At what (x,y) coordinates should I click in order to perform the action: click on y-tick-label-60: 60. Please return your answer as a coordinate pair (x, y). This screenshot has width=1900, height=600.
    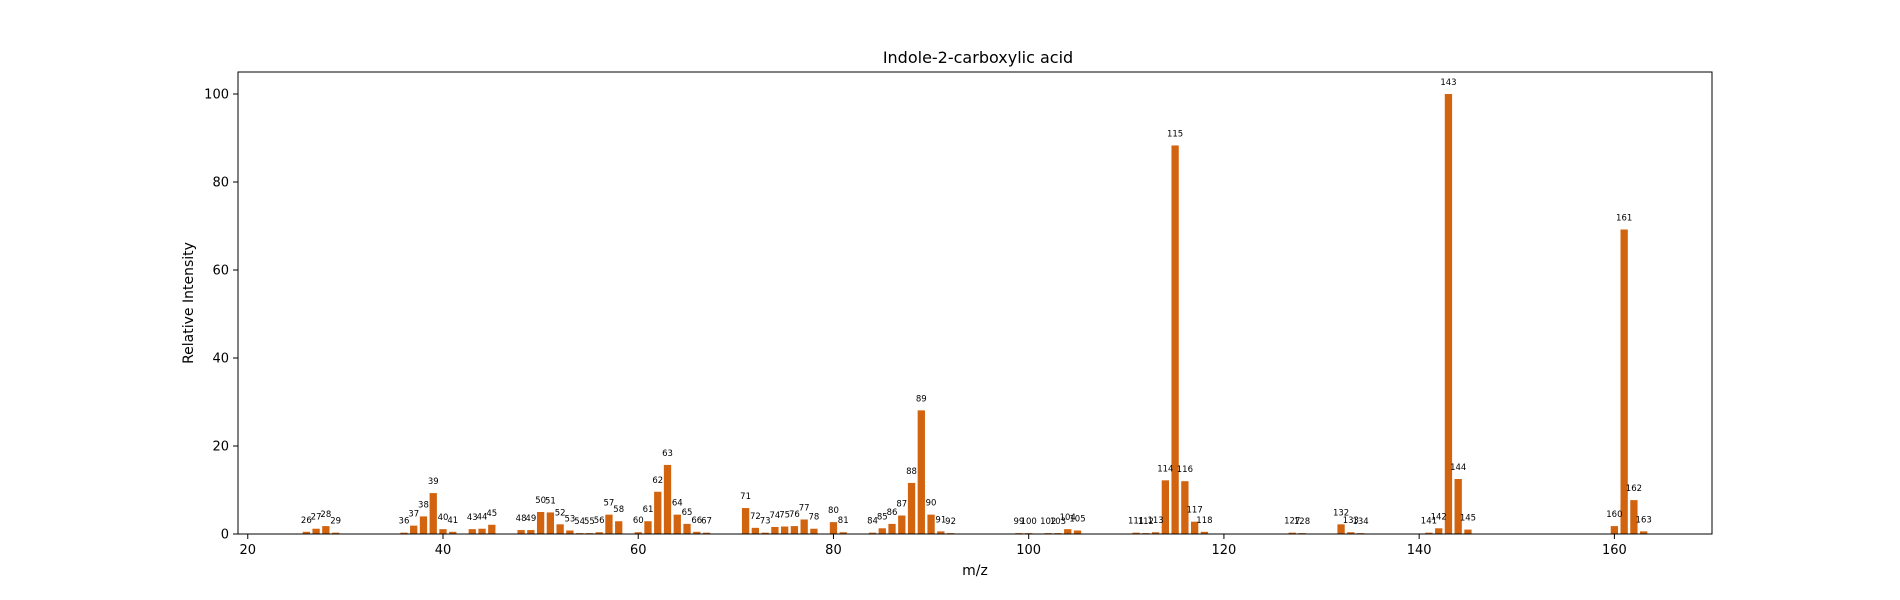
    Looking at the image, I should click on (220, 271).